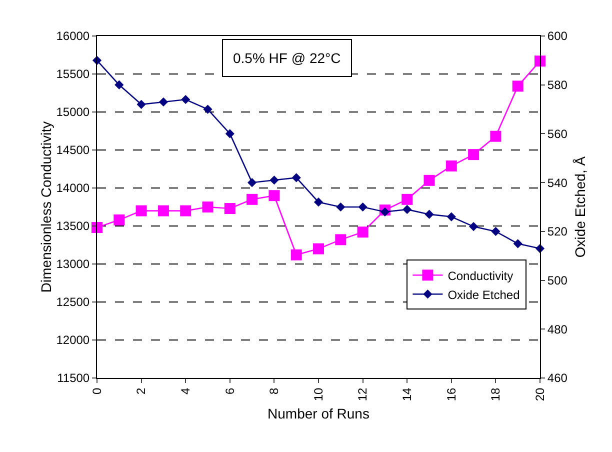 This screenshot has height=452, width=612. I want to click on y-tick-label: 13500, so click(73, 226).